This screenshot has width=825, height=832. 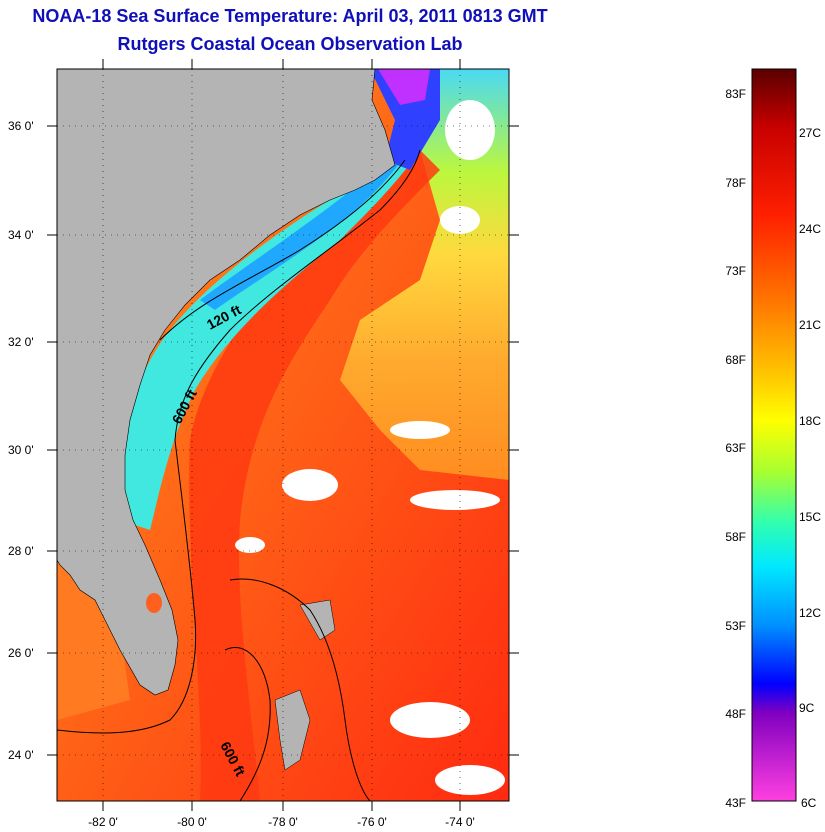 I want to click on offshore-cool-water, so click(x=424, y=274).